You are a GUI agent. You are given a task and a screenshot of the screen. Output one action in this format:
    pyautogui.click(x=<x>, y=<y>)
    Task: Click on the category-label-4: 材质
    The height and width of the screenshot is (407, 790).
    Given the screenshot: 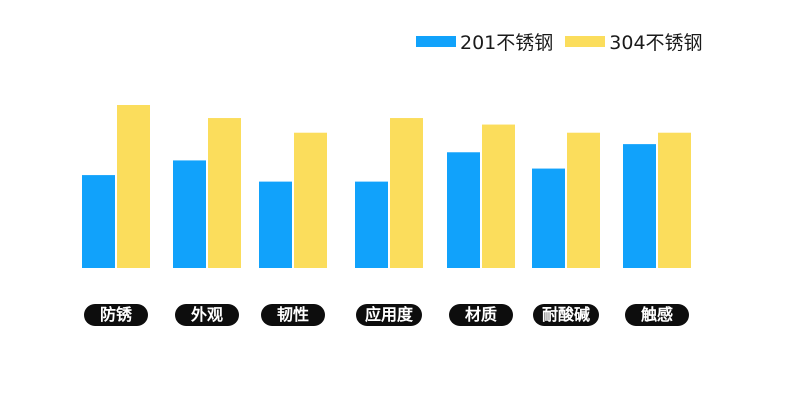 What is the action you would take?
    pyautogui.click(x=481, y=315)
    